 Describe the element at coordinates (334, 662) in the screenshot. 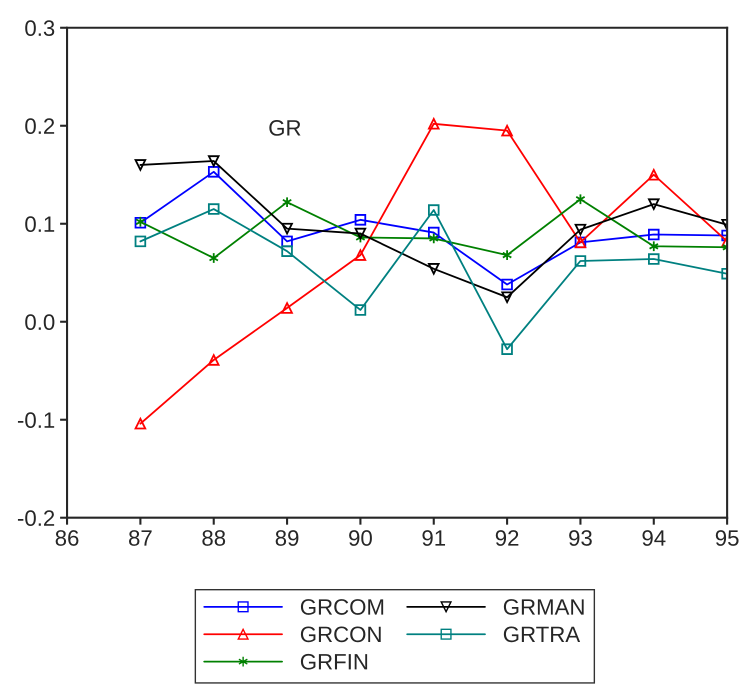

I see `legend-label: GRFIN` at that location.